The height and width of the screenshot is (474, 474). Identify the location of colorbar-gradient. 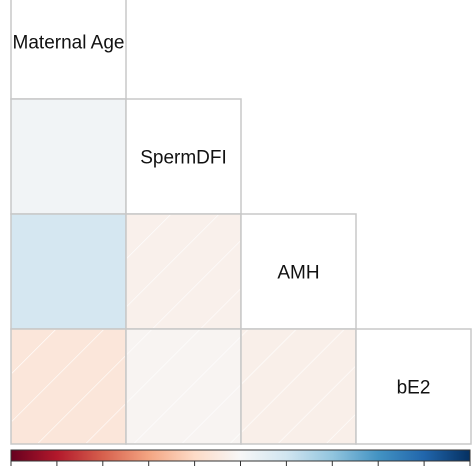
(240, 455).